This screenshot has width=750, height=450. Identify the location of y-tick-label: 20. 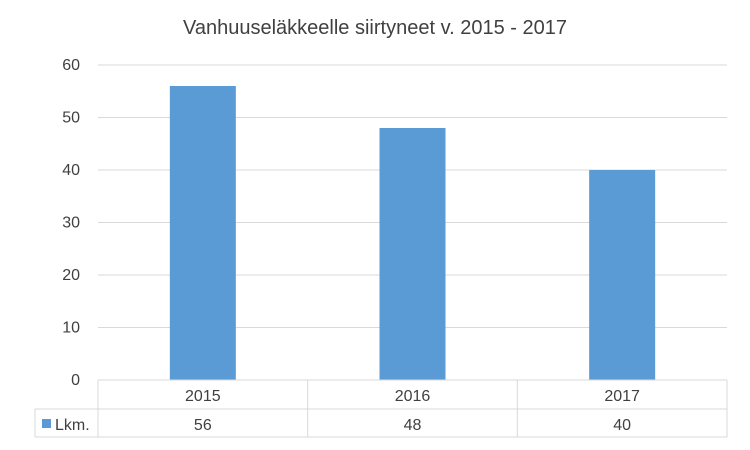
(71, 275).